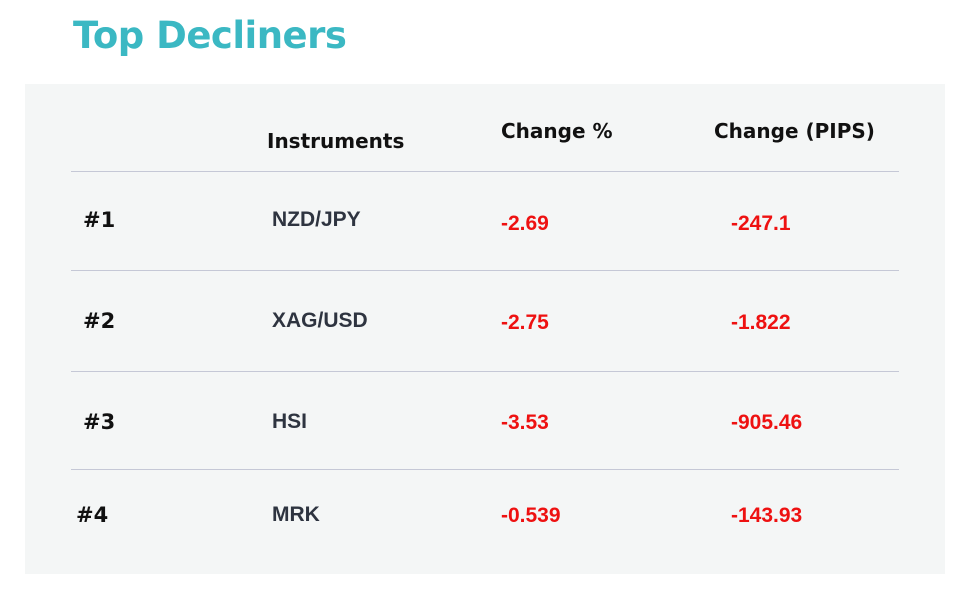  Describe the element at coordinates (525, 223) in the screenshot. I see `change-percent: -2.69` at that location.